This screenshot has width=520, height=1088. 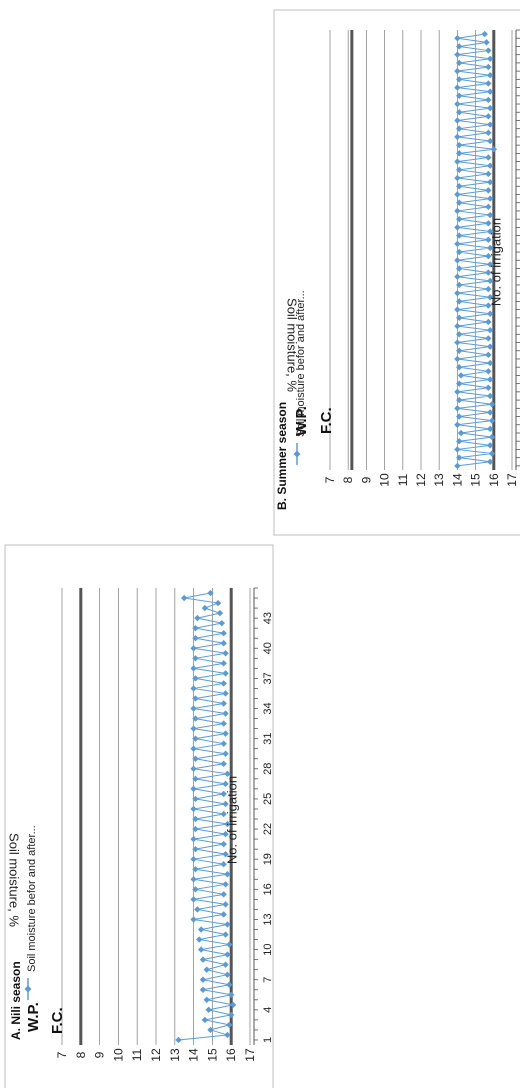 What do you see at coordinates (457, 480) in the screenshot?
I see `y-tick-label: 14` at bounding box center [457, 480].